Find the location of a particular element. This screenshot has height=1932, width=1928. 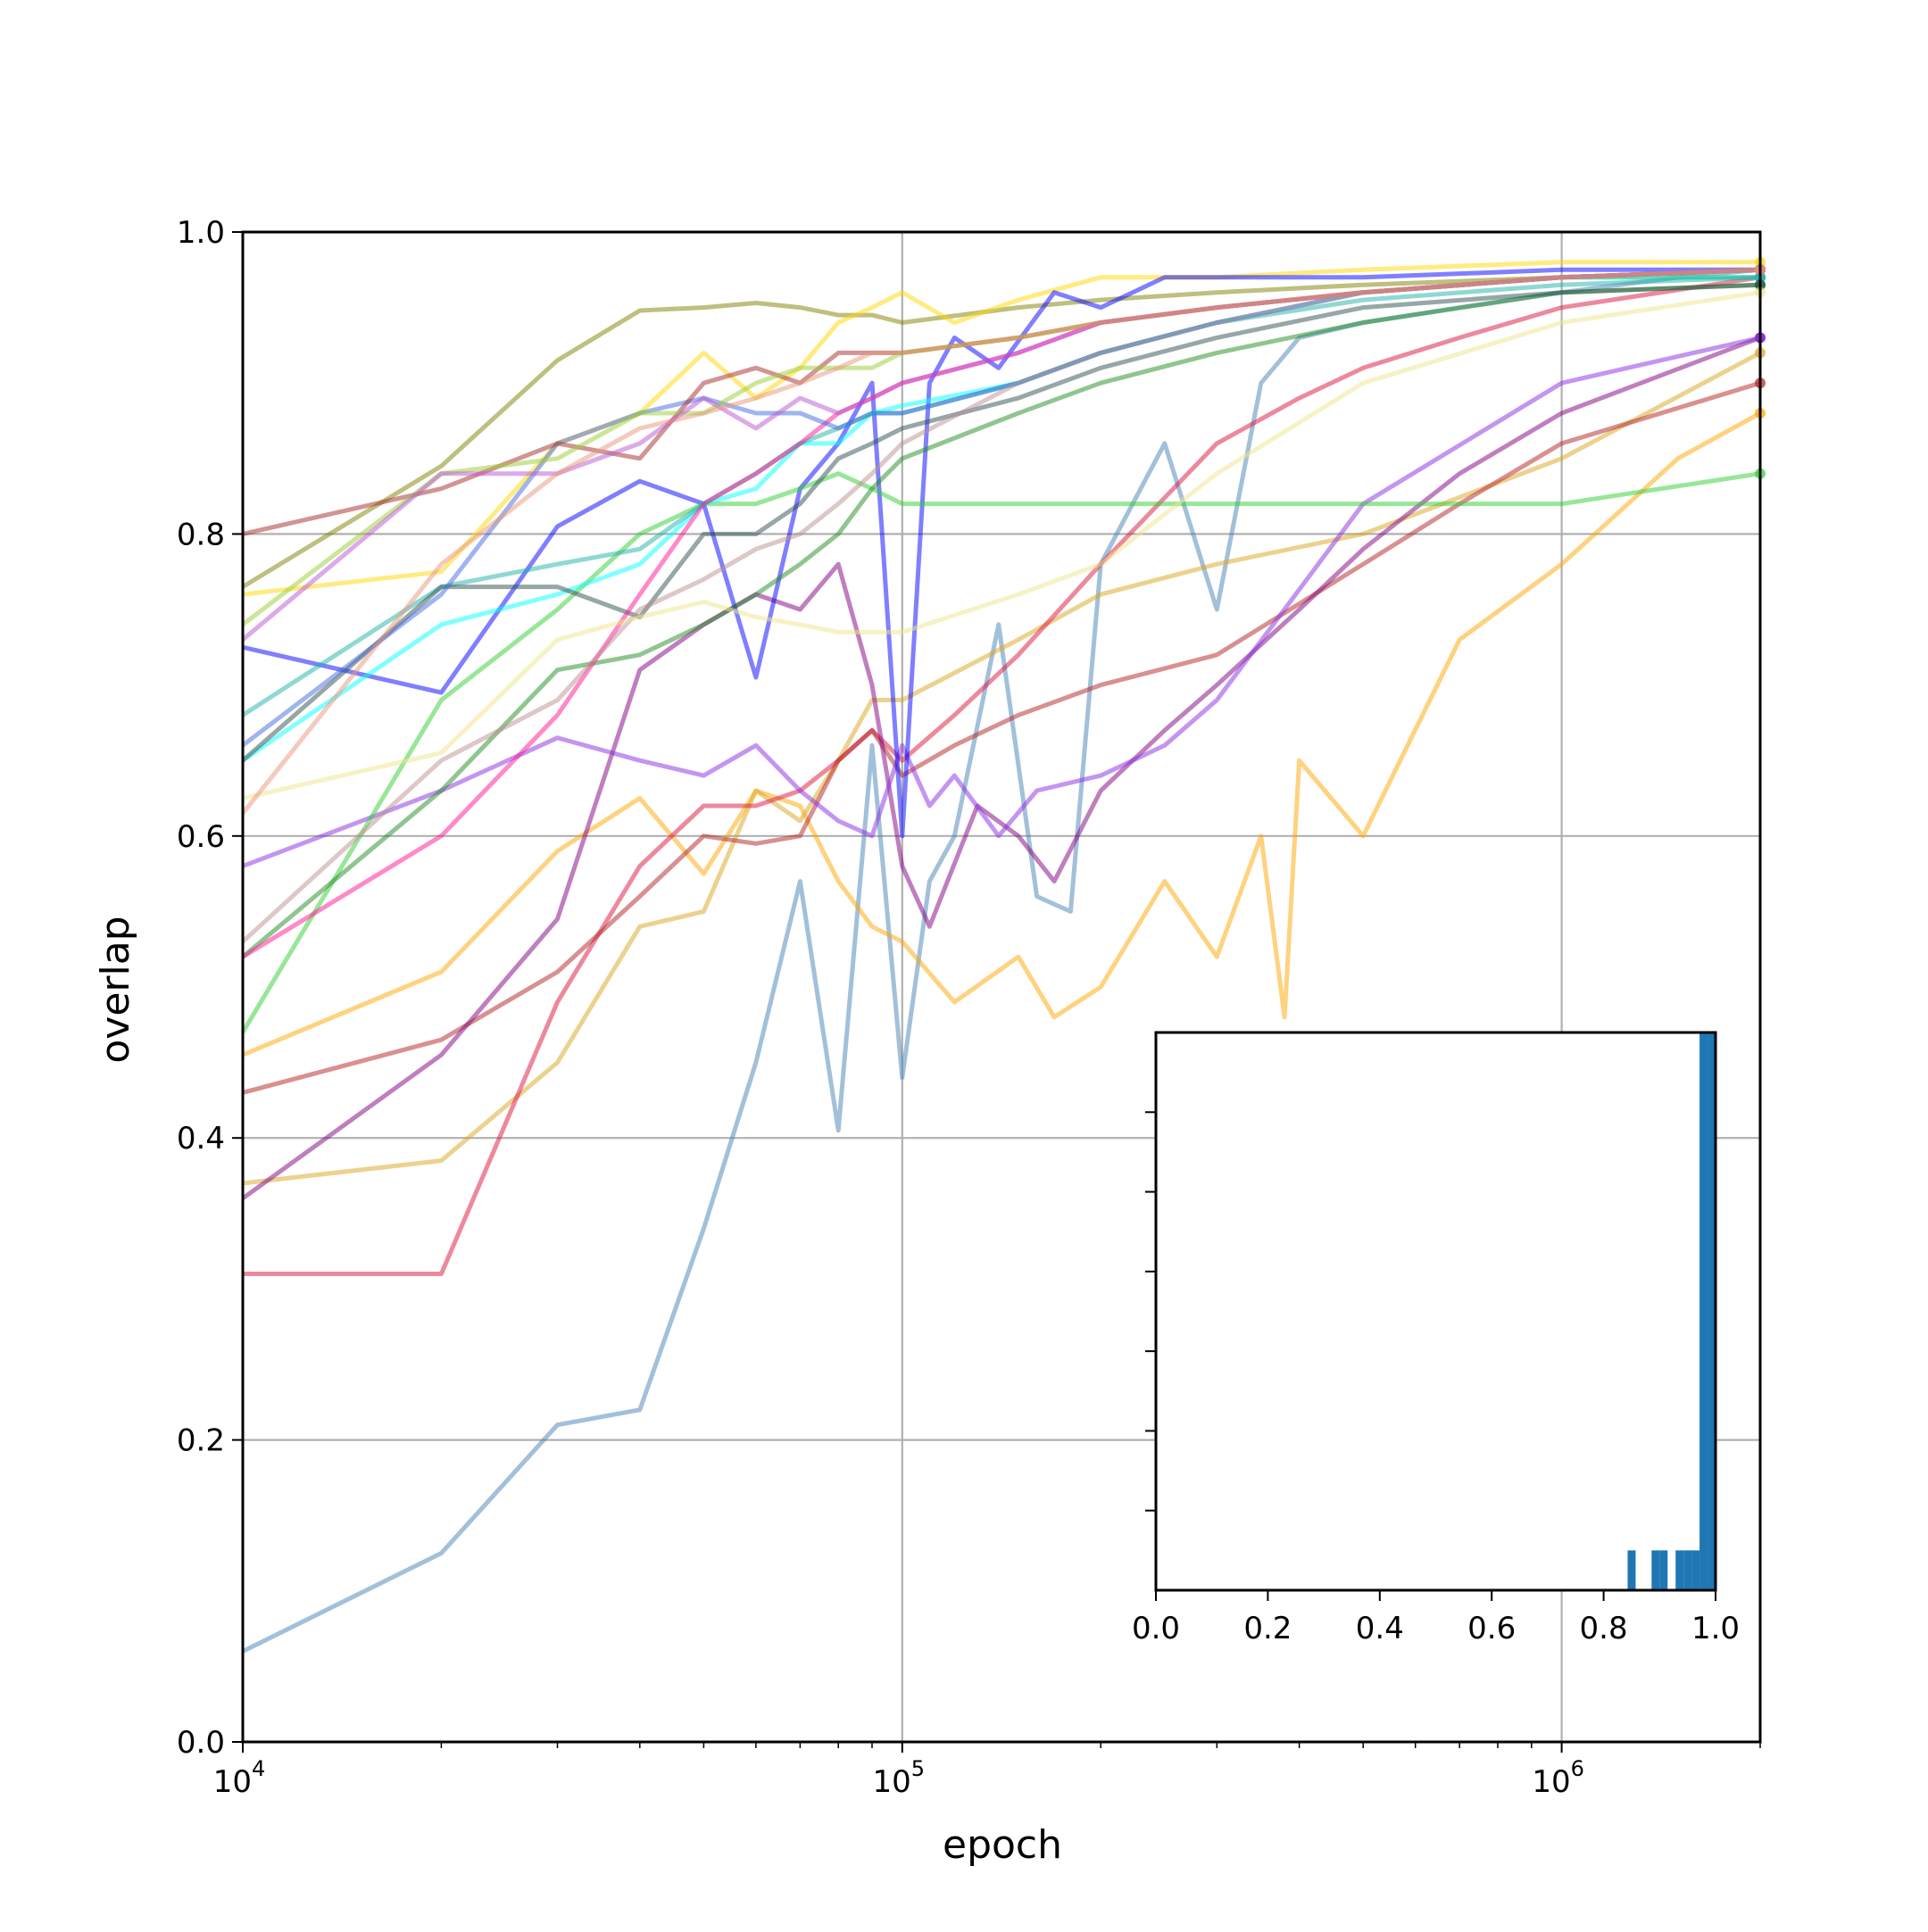

inset-x-tick-label: 0.8 is located at coordinates (1604, 1628).